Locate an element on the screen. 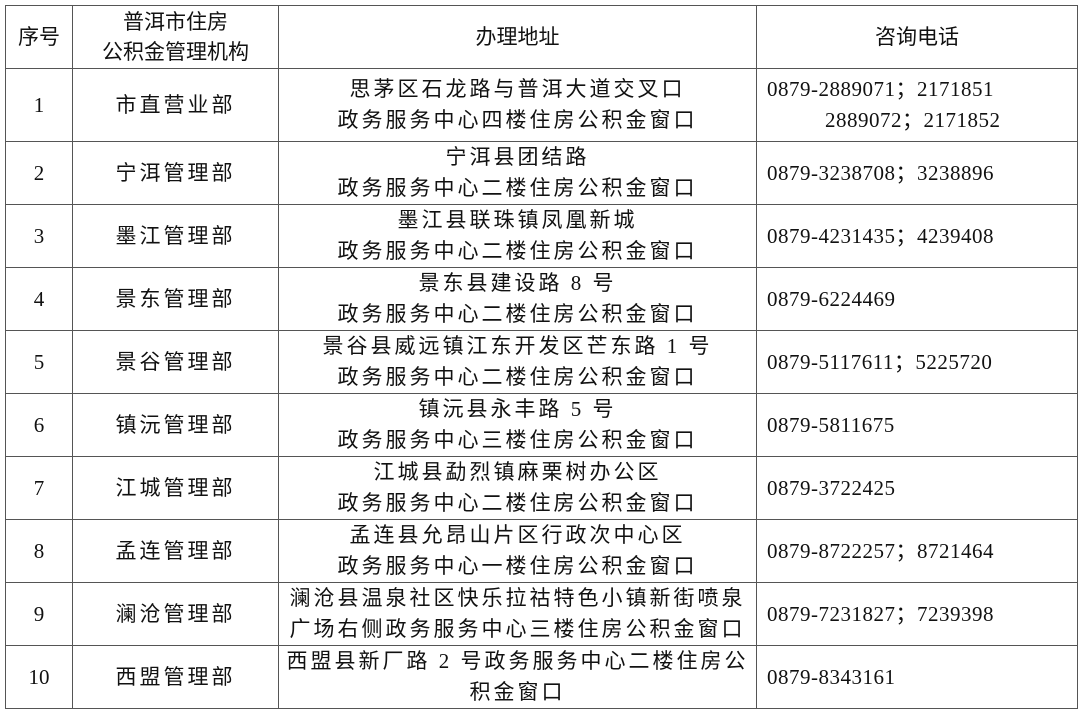  phone-line1: 0879-3722425 is located at coordinates (831, 487).